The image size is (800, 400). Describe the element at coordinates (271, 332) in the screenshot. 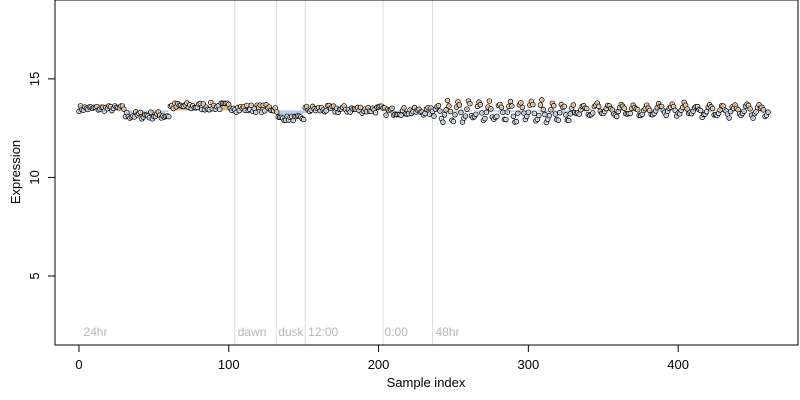

I see `time-annotations: 24hr dawn dusk 12:00 0:00 48hr` at that location.